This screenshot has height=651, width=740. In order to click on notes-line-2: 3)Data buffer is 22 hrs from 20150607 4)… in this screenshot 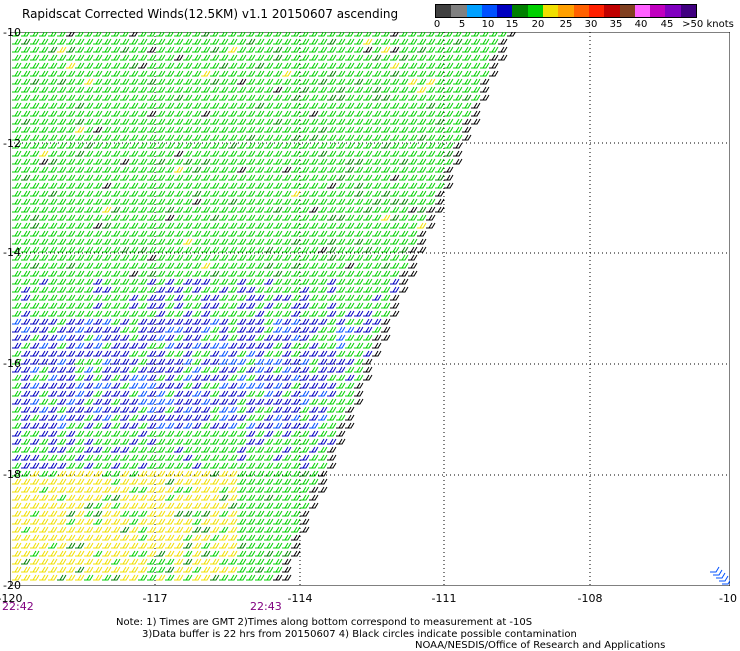, I will do `click(359, 634)`.